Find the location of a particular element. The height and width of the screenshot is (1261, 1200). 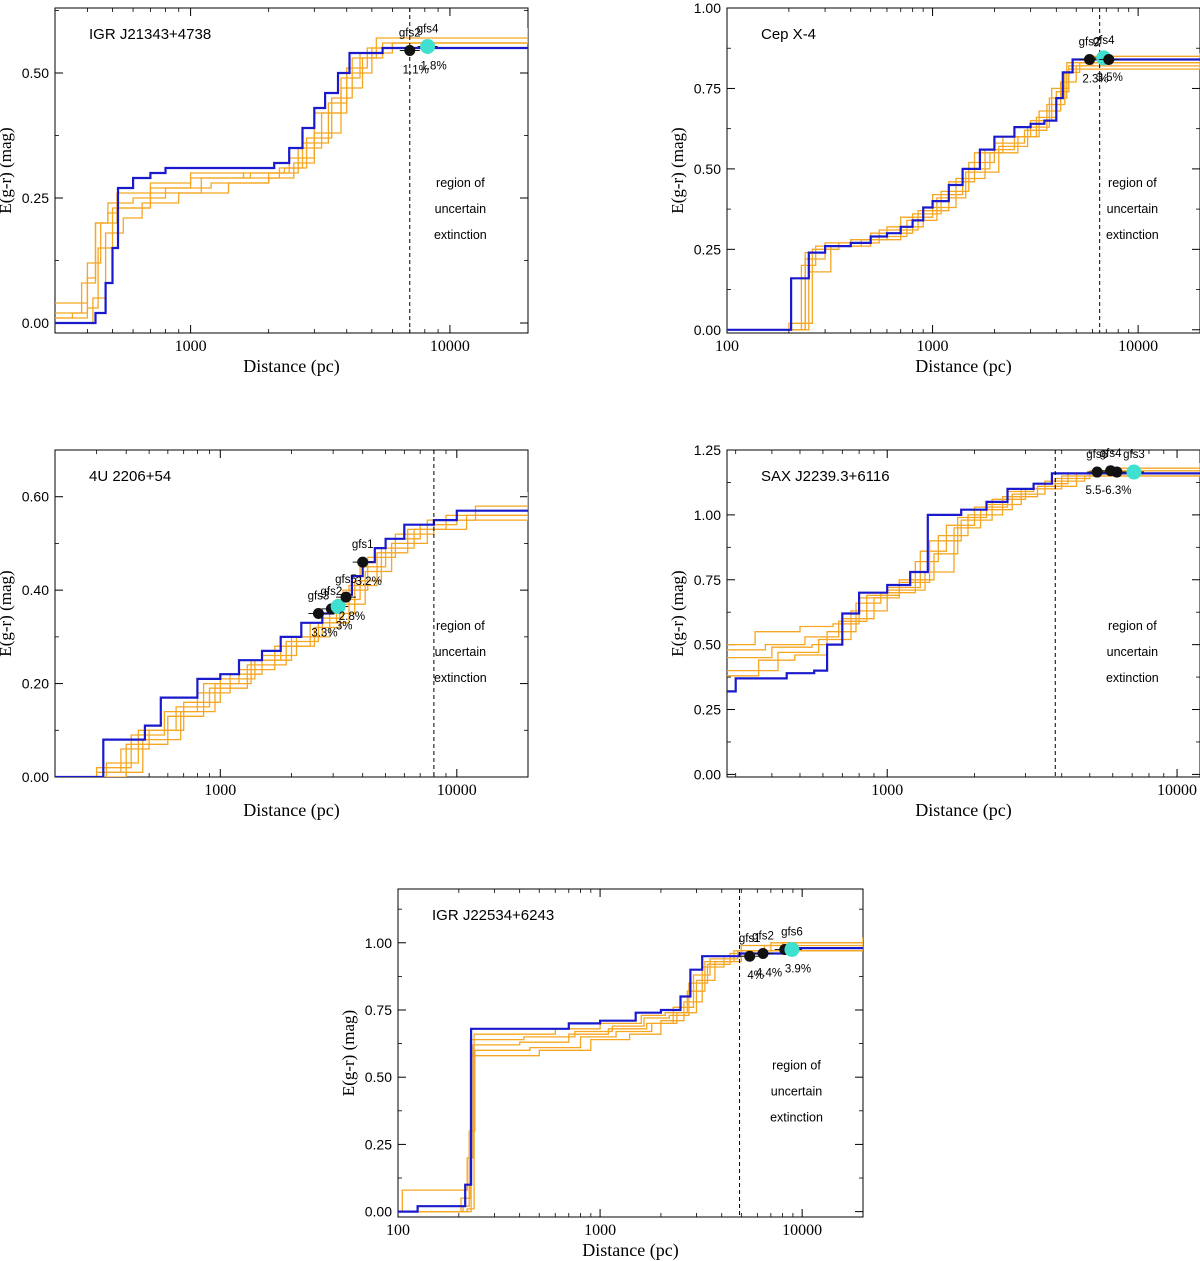

chart-title: 4U 2206+54 is located at coordinates (130, 476).